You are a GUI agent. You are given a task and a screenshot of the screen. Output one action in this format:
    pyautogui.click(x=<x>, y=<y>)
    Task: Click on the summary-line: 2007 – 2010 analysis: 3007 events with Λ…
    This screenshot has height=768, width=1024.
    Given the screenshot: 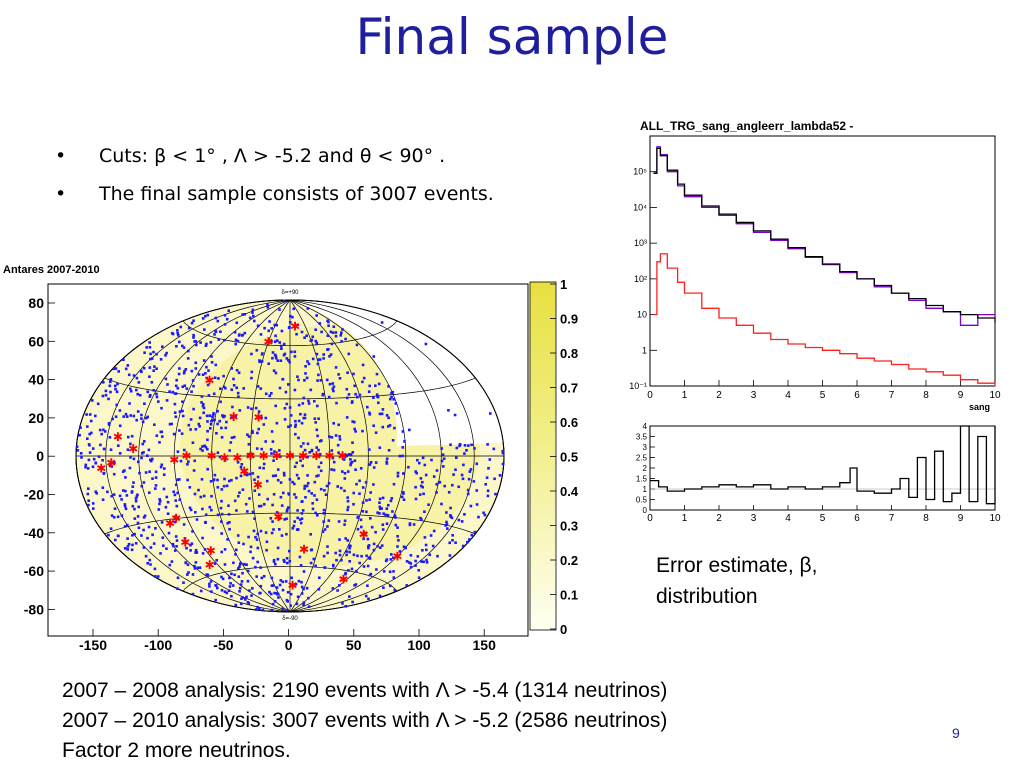 What is the action you would take?
    pyautogui.click(x=365, y=720)
    